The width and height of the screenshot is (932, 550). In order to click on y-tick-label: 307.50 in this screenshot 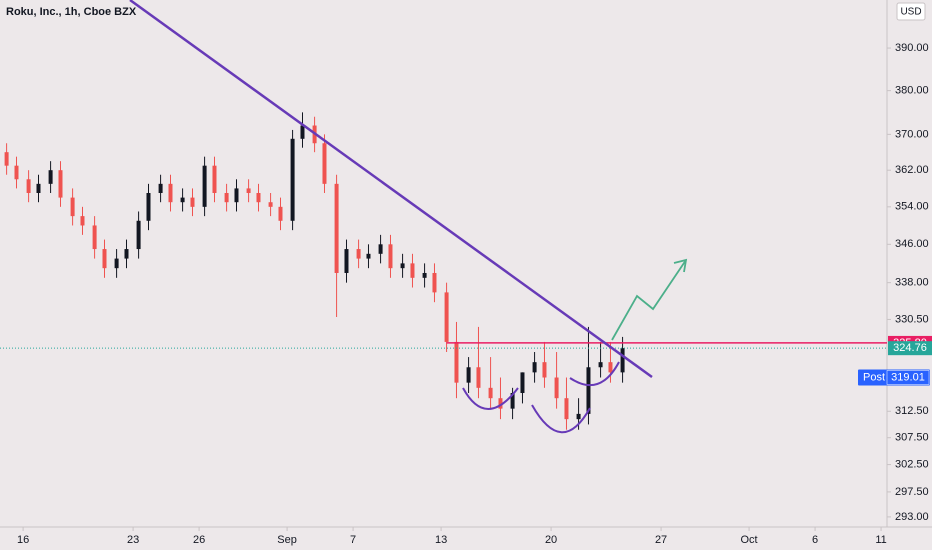, I will do `click(912, 438)`.